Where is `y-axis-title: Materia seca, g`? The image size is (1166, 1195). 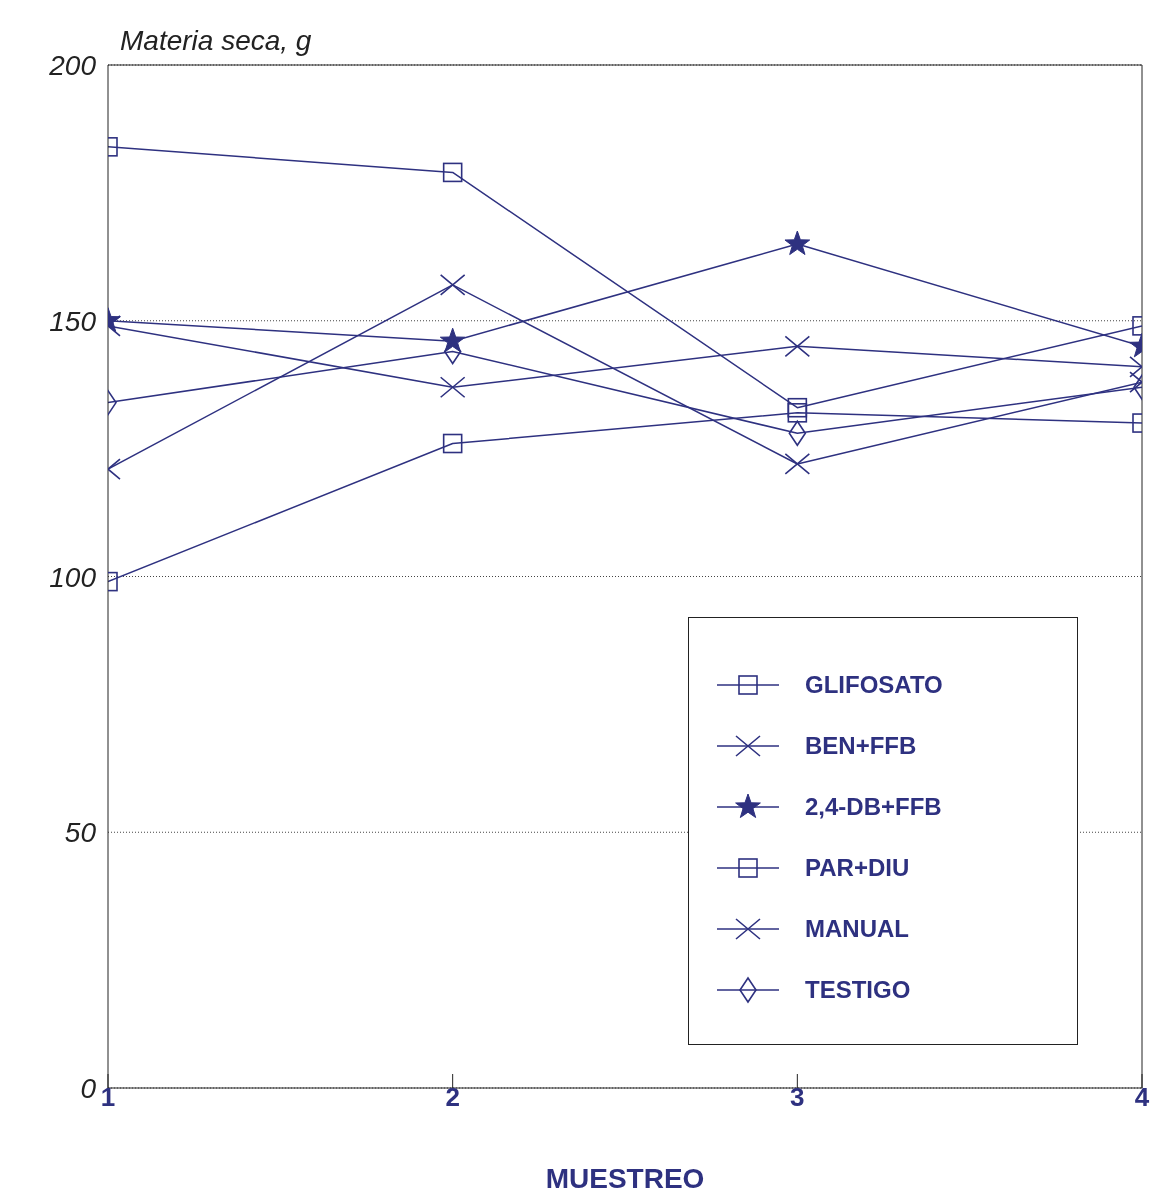 y-axis-title: Materia seca, g is located at coordinates (216, 40).